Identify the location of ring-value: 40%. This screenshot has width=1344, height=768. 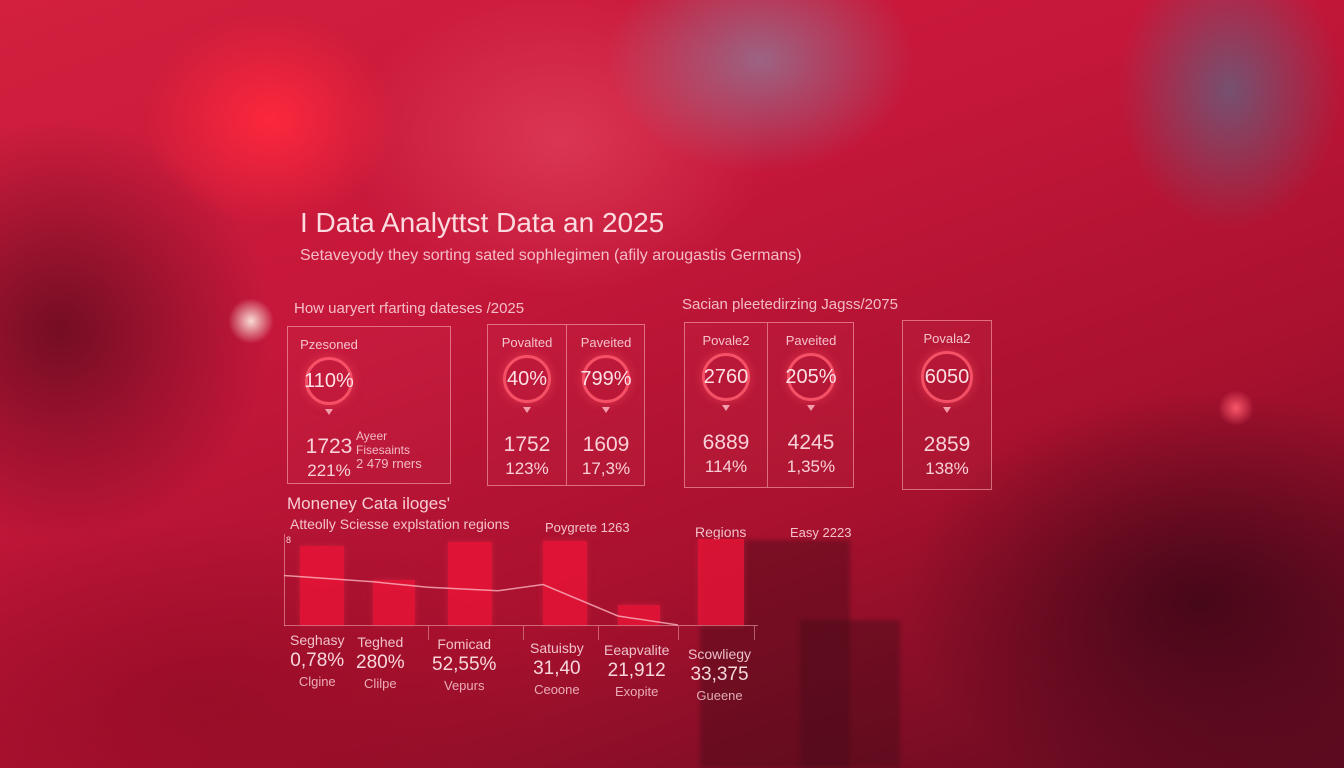
(527, 378).